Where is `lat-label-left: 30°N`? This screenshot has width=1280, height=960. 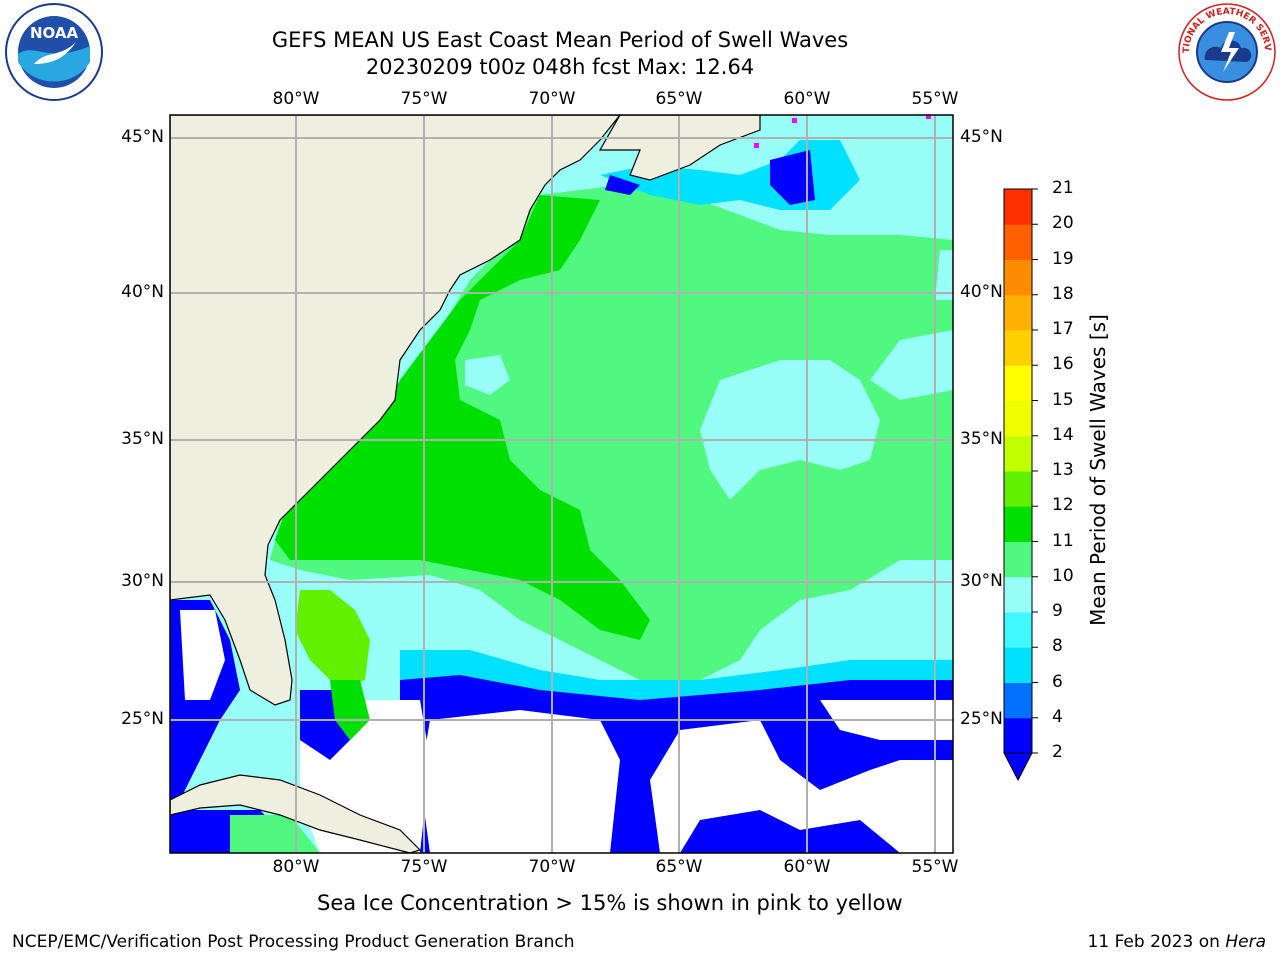 lat-label-left: 30°N is located at coordinates (142, 581).